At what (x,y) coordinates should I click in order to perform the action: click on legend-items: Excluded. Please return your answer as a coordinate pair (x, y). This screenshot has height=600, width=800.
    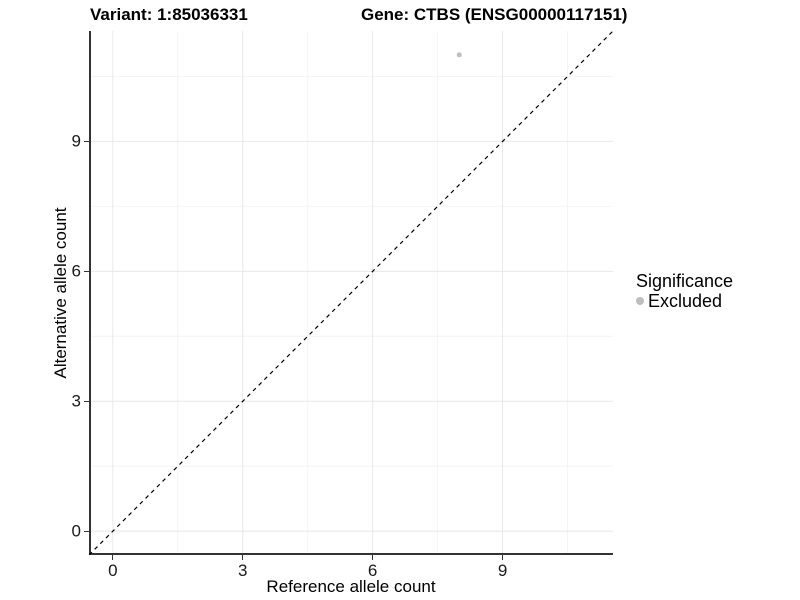
    Looking at the image, I should click on (684, 301).